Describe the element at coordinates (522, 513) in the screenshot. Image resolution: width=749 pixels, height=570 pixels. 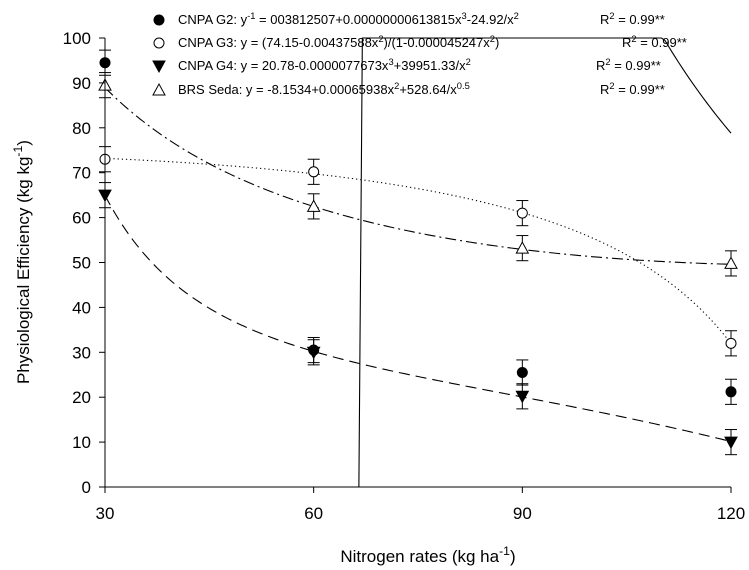
I see `x-tick-label: 90` at that location.